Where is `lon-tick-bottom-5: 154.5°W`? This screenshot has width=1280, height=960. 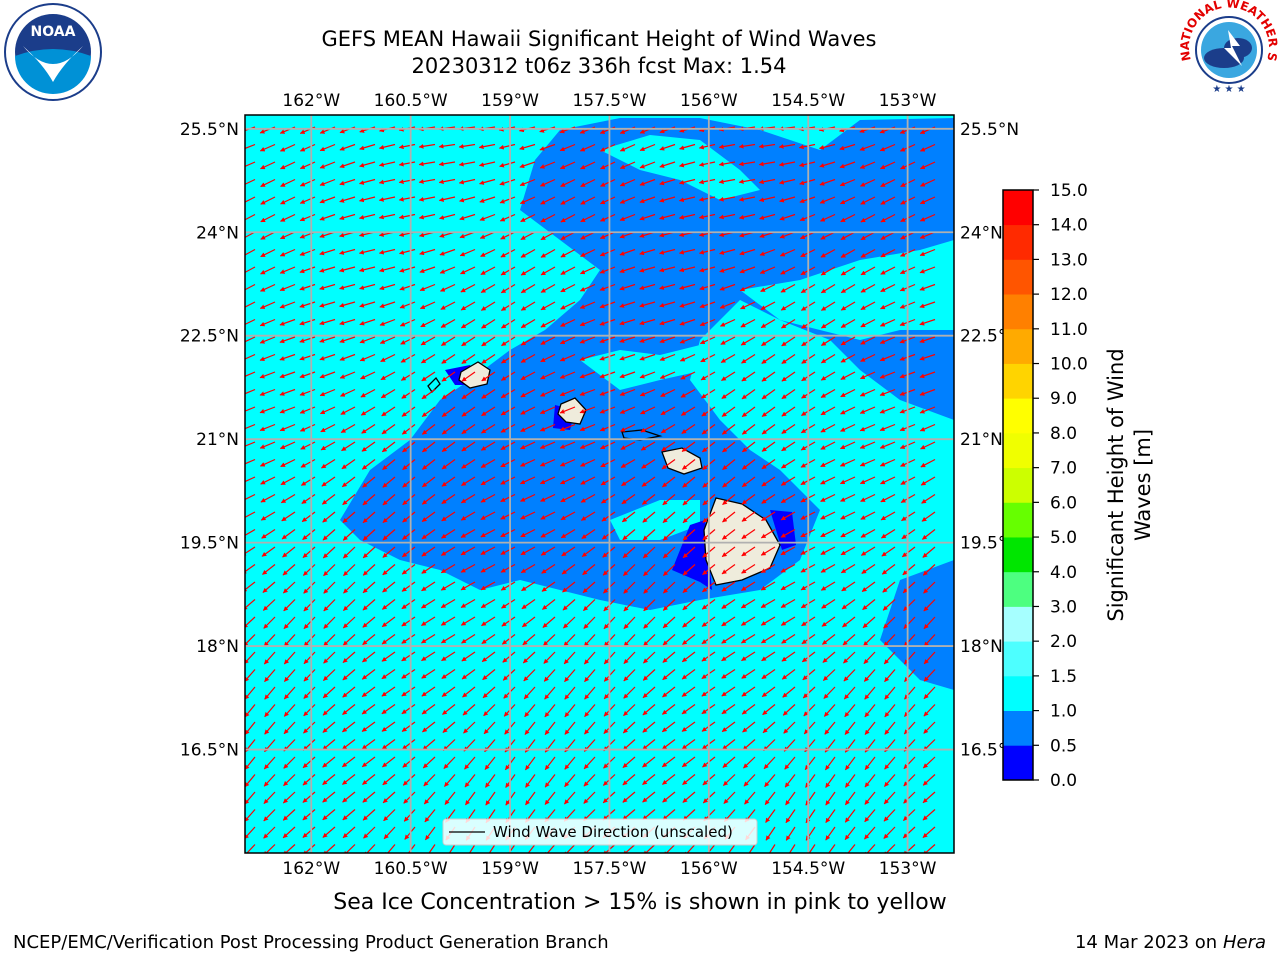 lon-tick-bottom-5: 154.5°W is located at coordinates (808, 869).